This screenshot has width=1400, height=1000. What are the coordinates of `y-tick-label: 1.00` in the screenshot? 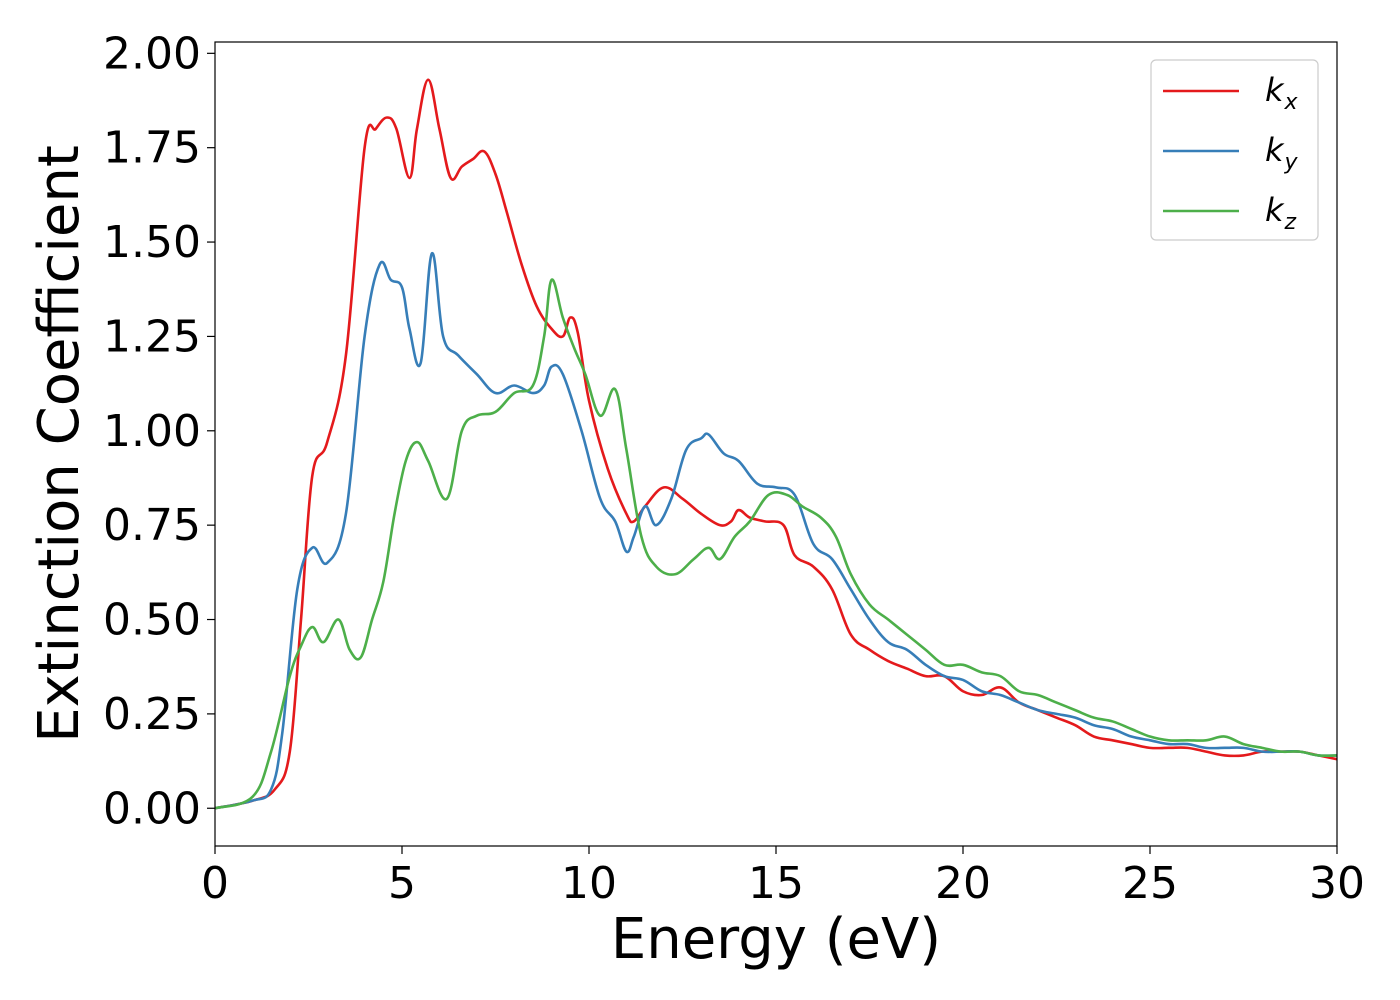 It's located at (152, 431).